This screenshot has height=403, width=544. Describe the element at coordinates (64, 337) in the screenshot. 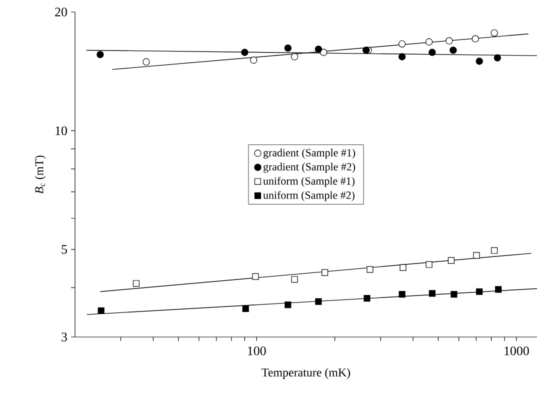

I see `y-tick-label: 3` at that location.